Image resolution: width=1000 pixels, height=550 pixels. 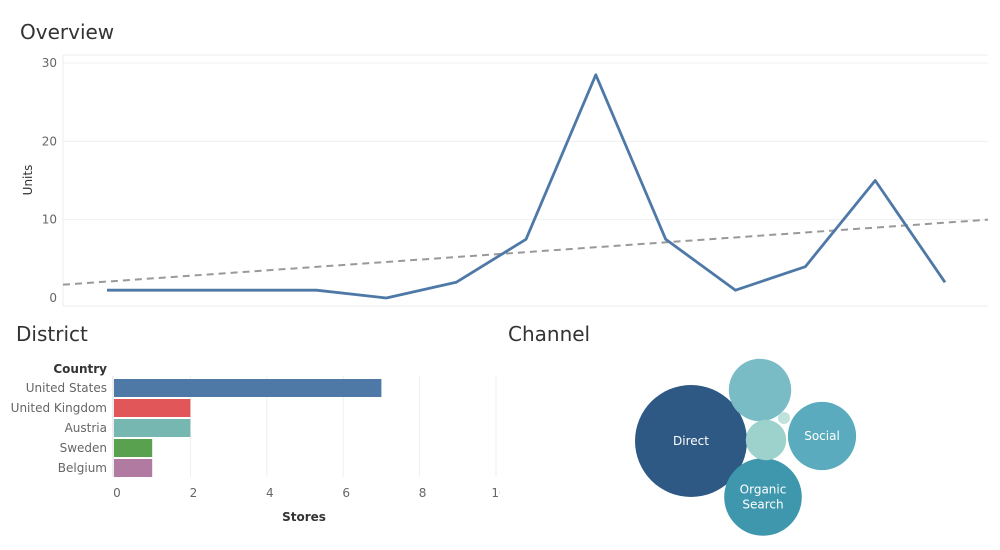 What do you see at coordinates (28, 180) in the screenshot?
I see `y-axis-title: Units` at bounding box center [28, 180].